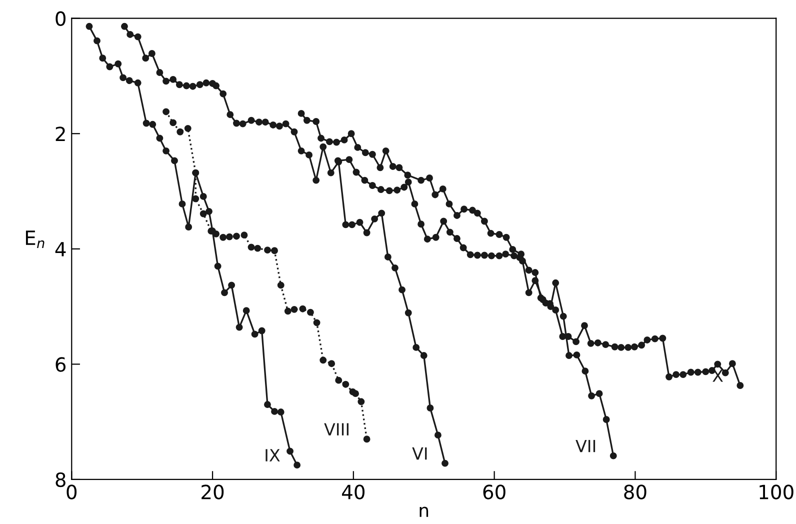 Image resolution: width=796 pixels, height=524 pixels. Describe the element at coordinates (424, 511) in the screenshot. I see `x-axis-title: n` at that location.